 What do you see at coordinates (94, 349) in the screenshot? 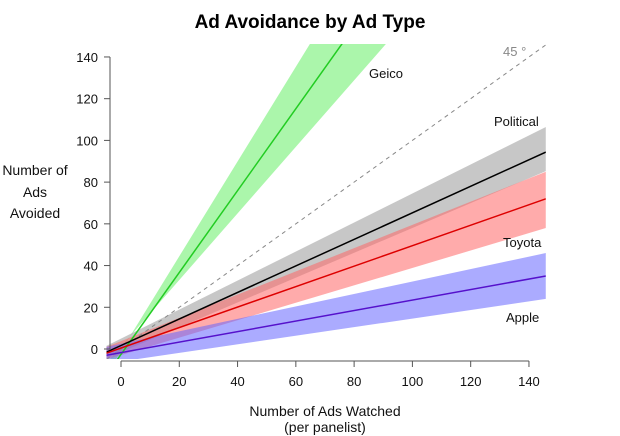
I see `y-tick-label: 0` at bounding box center [94, 349].